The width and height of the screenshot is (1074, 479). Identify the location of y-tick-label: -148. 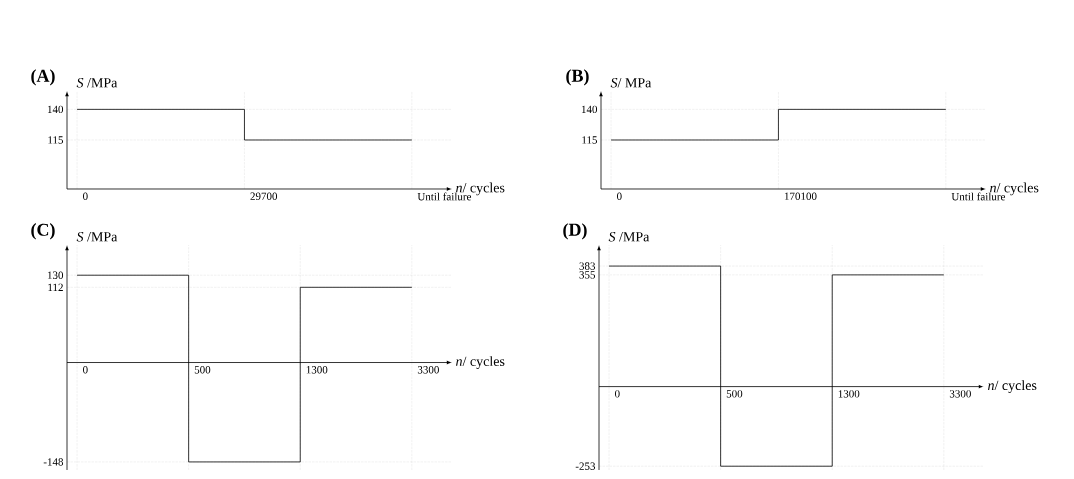
(53, 462).